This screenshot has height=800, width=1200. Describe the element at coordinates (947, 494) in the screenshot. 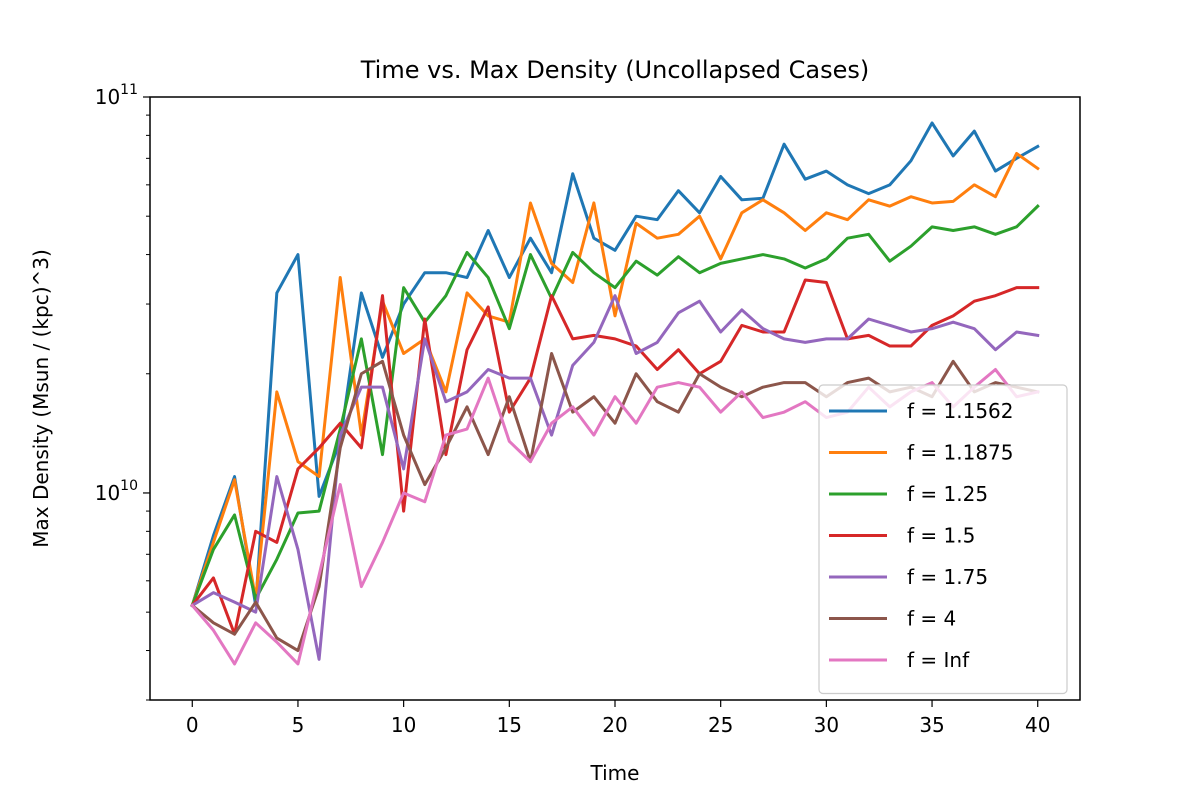

I see `legend-label: f = 1.25` at that location.